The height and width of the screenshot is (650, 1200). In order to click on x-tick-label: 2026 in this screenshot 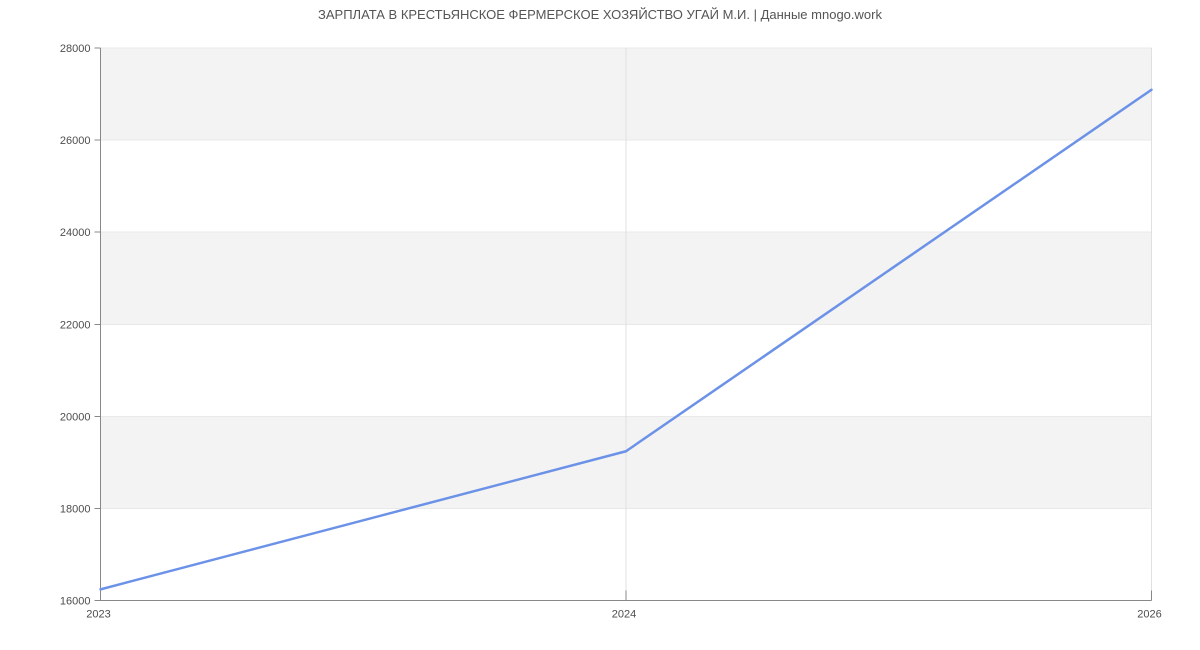, I will do `click(1149, 615)`.